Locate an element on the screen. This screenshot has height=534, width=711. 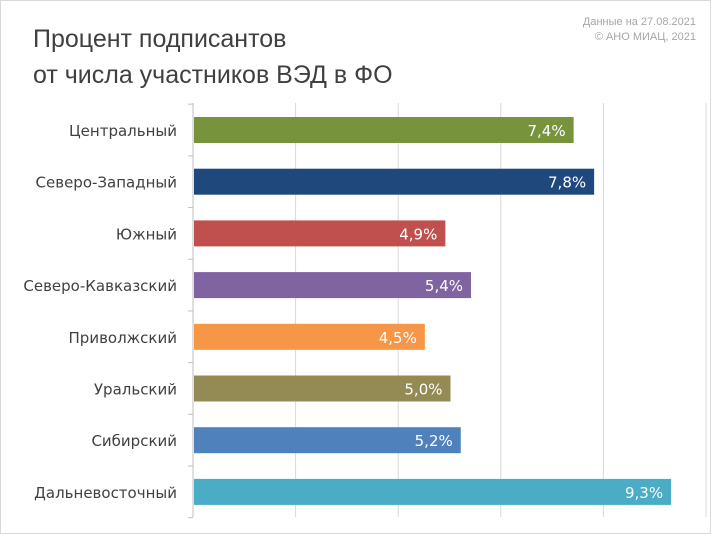
data-label: 4,9% is located at coordinates (418, 234).